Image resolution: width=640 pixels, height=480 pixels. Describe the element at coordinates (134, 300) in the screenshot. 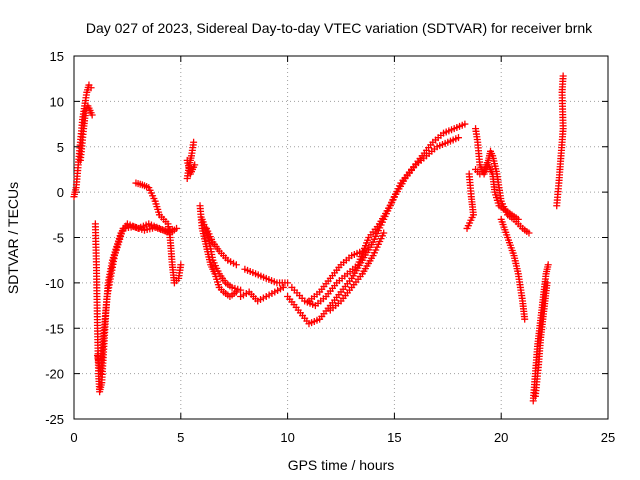

I see `series-arc2b` at that location.